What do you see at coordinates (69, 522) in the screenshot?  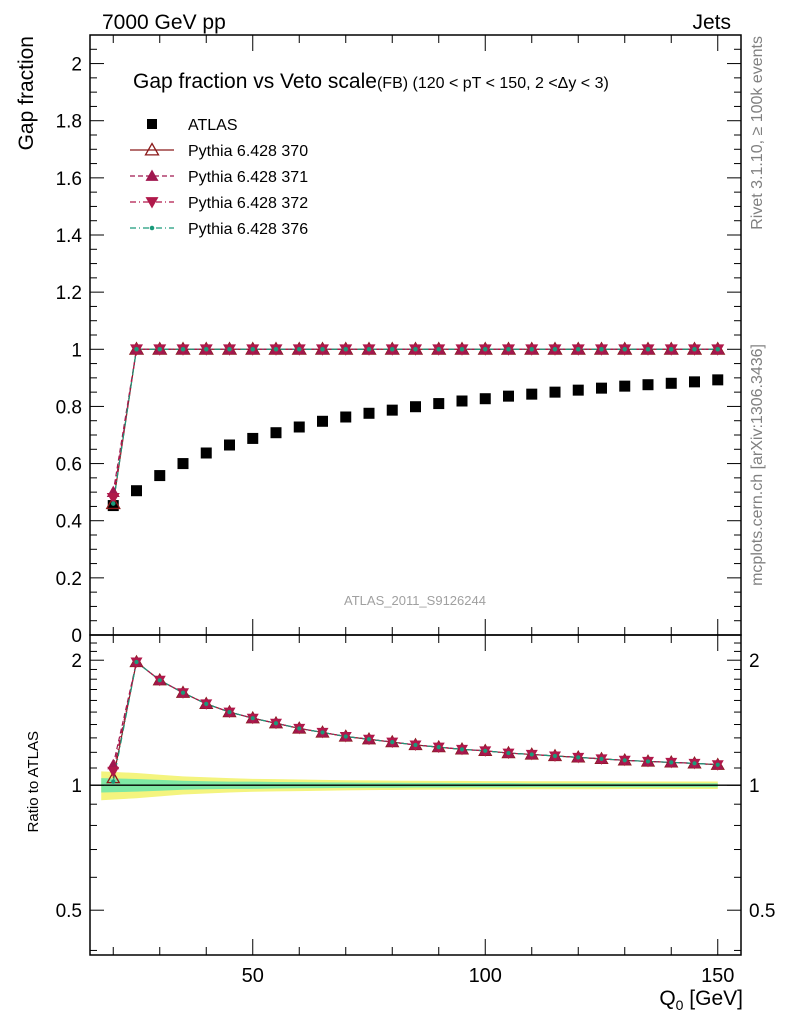 I see `y-tick-label: 0.4` at bounding box center [69, 522].